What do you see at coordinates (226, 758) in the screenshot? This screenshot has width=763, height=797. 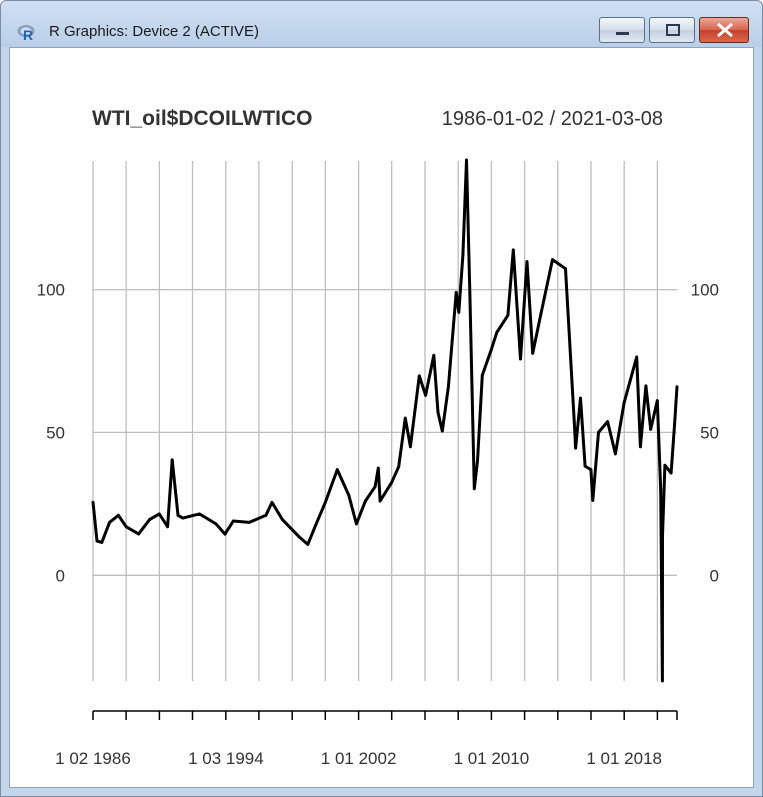 I see `x-tick-label: 1 03 1994` at bounding box center [226, 758].